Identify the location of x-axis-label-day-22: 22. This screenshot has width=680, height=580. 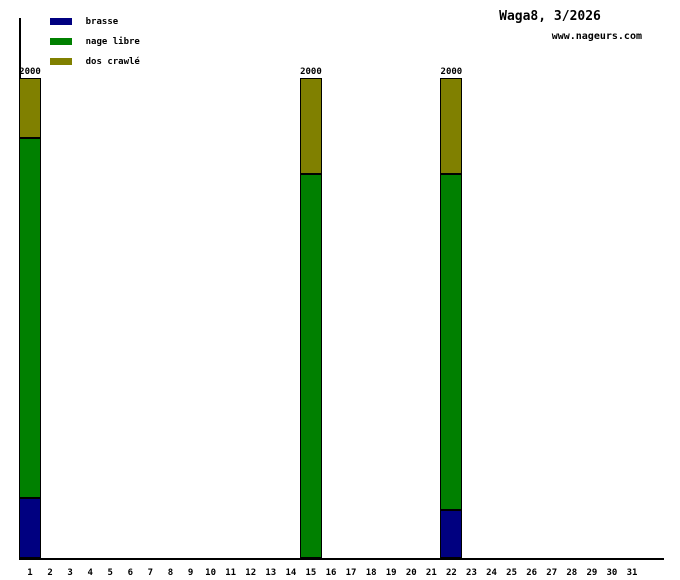
(451, 573).